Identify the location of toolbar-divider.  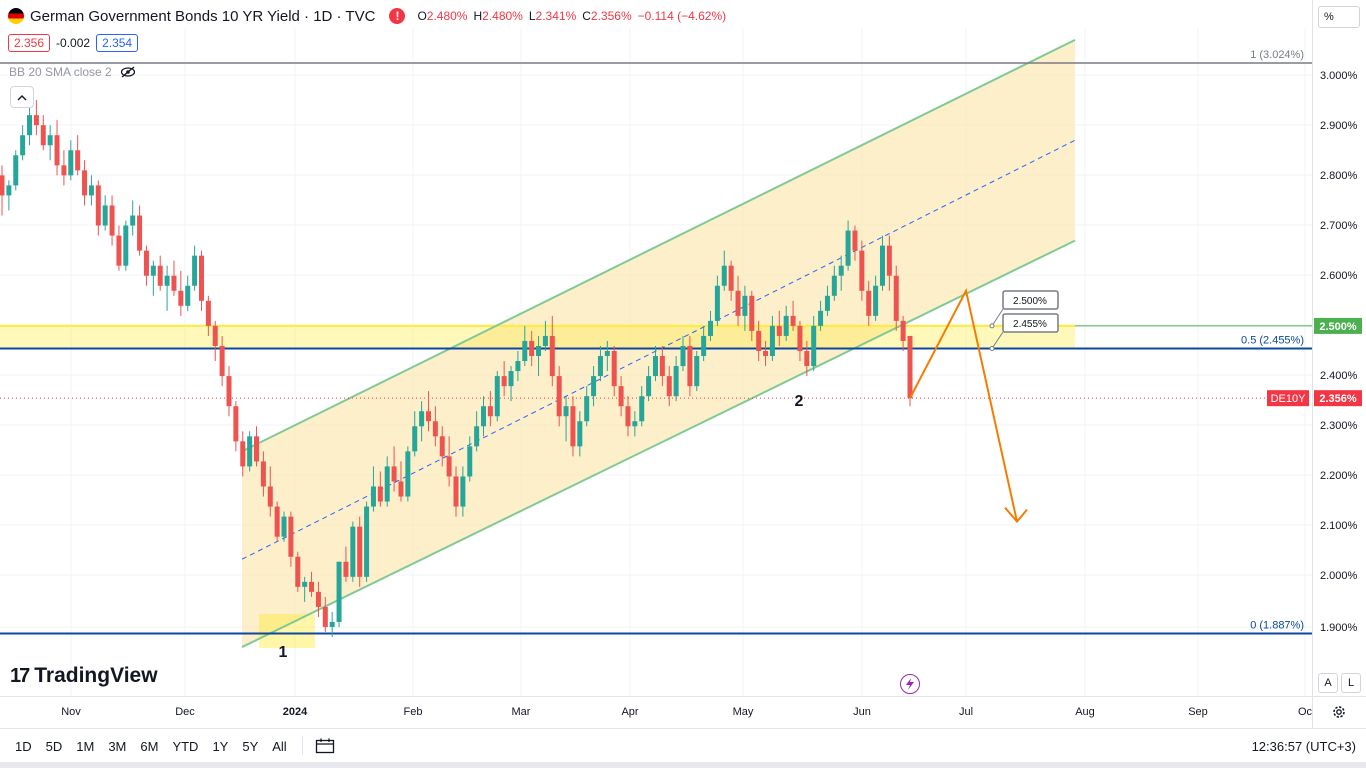
(302, 746).